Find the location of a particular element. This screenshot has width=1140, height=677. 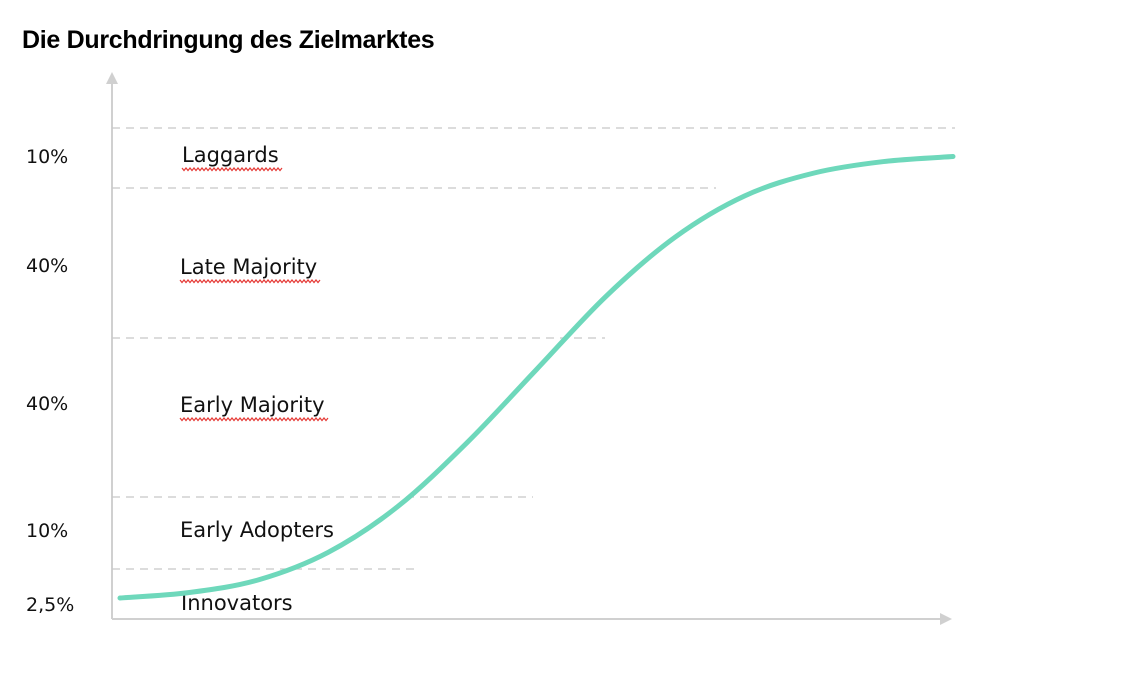

segment-label: Laggards is located at coordinates (230, 155).